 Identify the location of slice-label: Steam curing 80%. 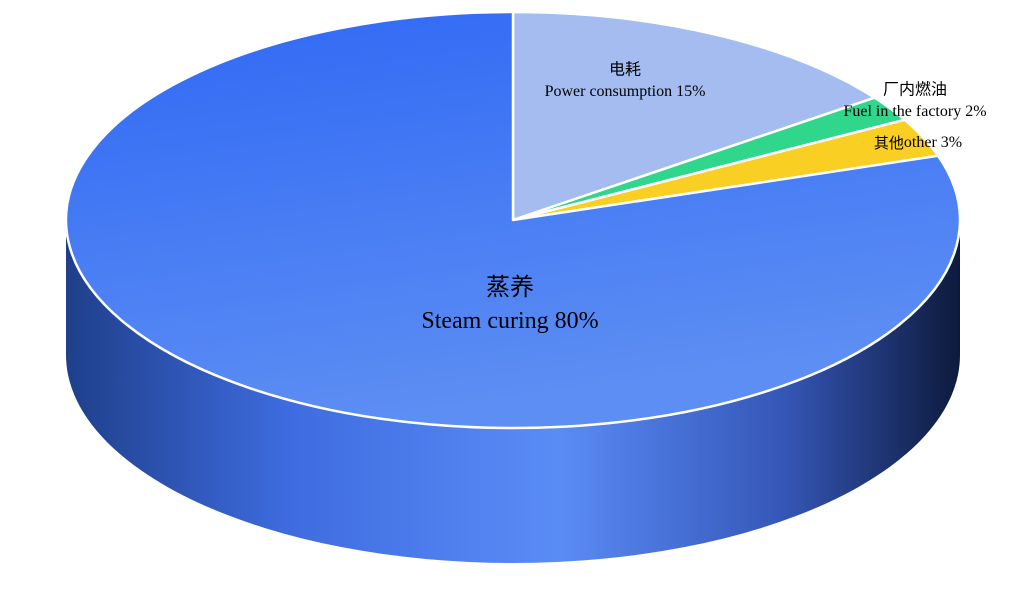
(509, 321).